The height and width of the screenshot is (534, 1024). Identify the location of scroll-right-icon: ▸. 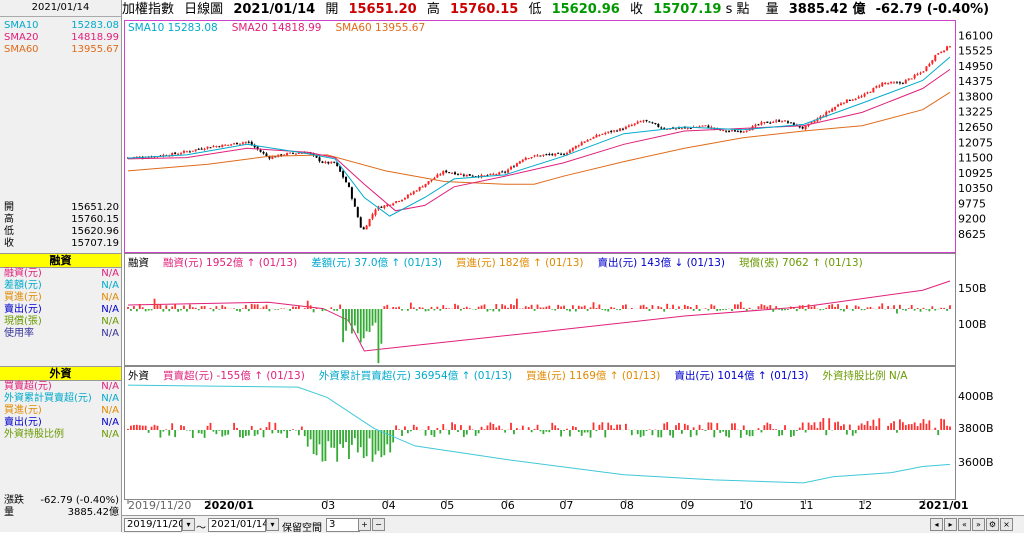
(950, 524).